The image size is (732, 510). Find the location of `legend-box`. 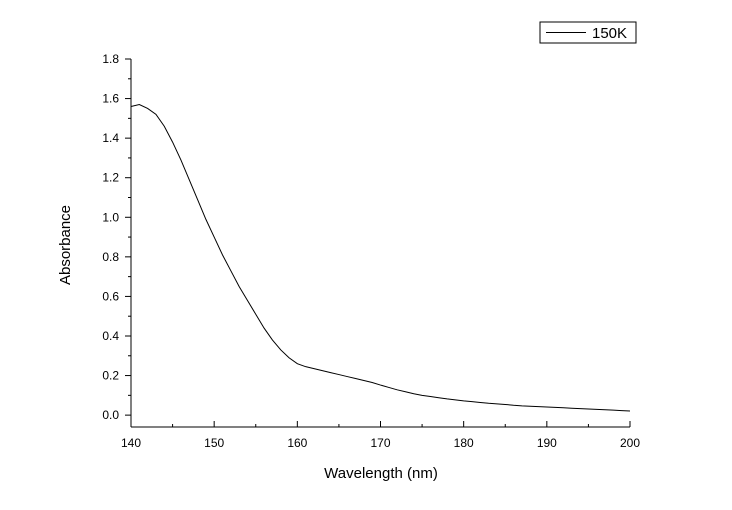

legend-box is located at coordinates (588, 32).